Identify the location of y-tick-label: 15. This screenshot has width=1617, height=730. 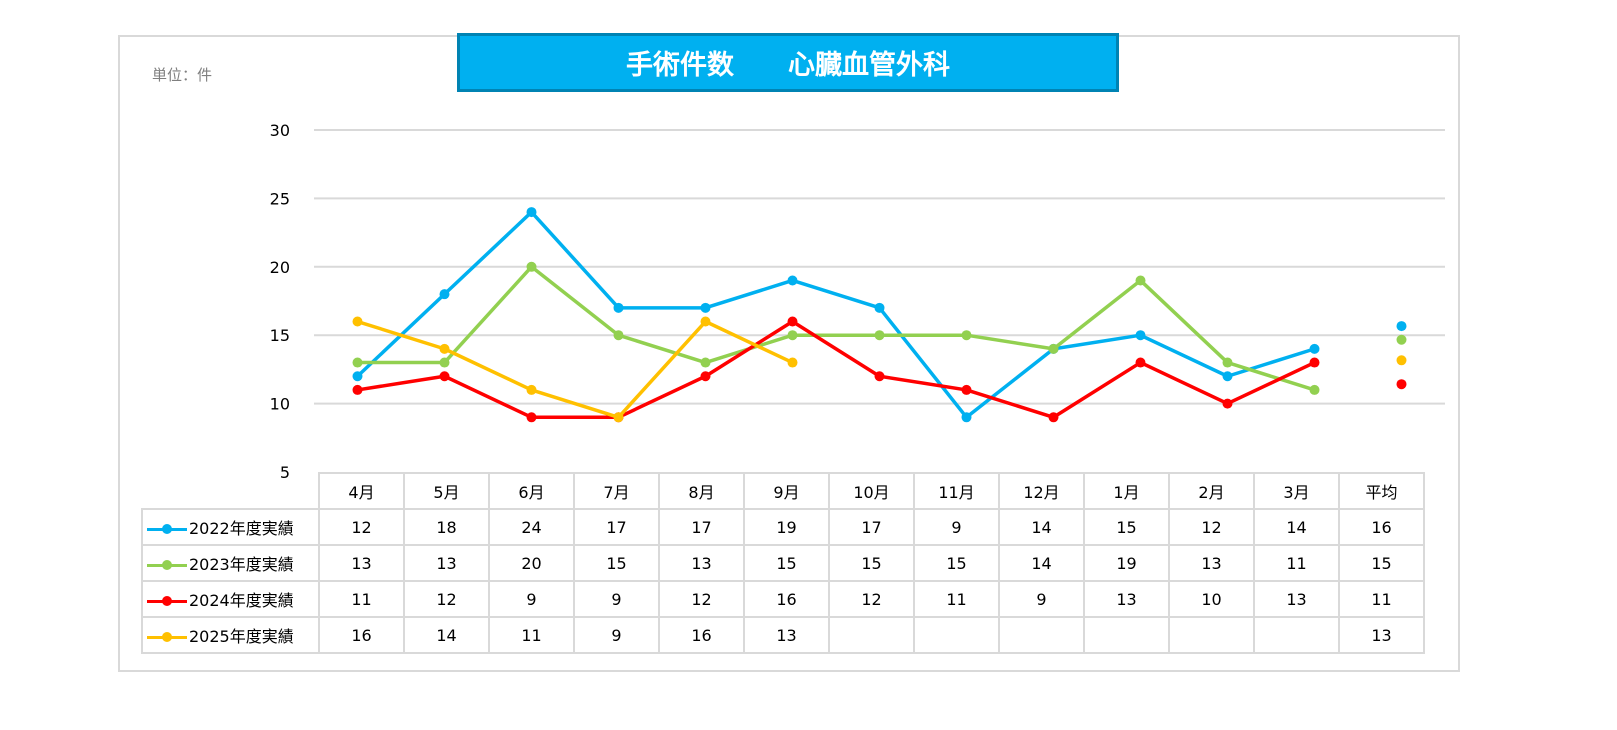
(280, 335).